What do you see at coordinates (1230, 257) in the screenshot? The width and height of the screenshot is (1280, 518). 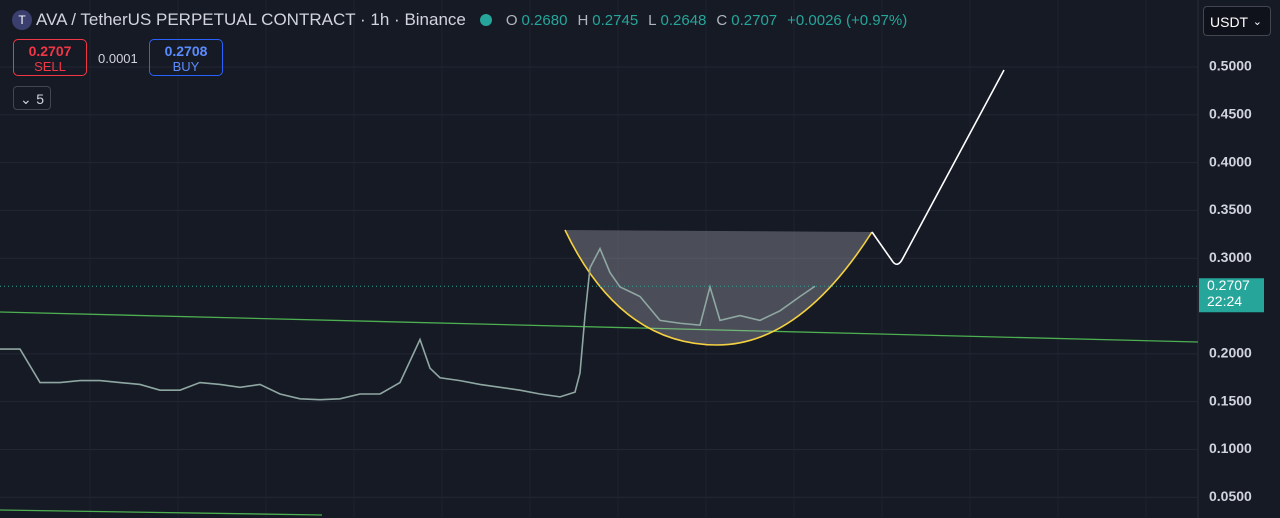 I see `y-tick-label: 0.3000` at bounding box center [1230, 257].